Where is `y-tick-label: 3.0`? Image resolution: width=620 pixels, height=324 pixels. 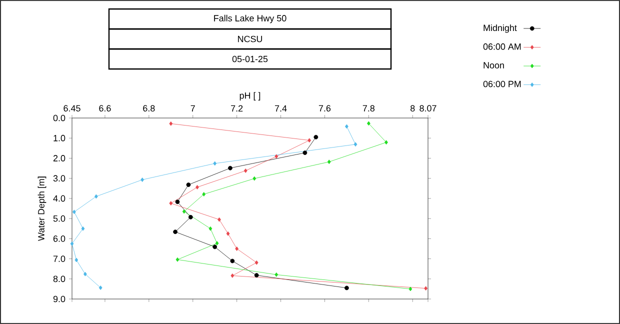 y-tick-label: 3.0 is located at coordinates (59, 178).